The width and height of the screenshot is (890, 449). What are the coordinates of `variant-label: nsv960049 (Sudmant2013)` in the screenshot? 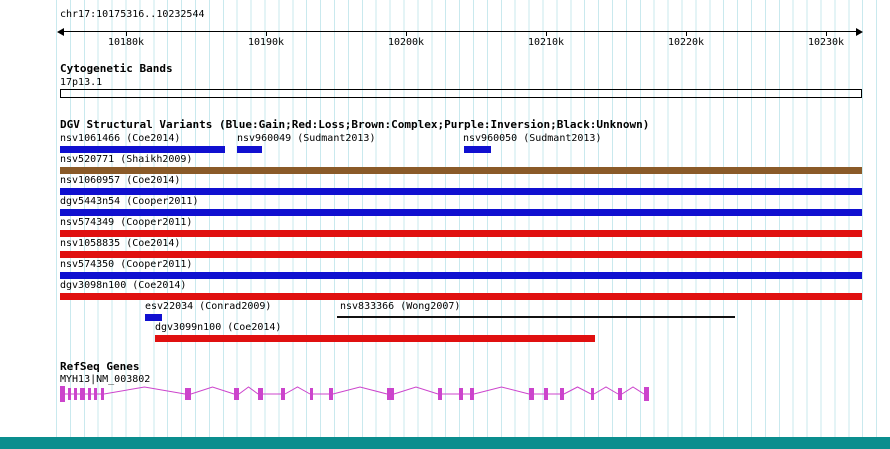 It's located at (306, 138).